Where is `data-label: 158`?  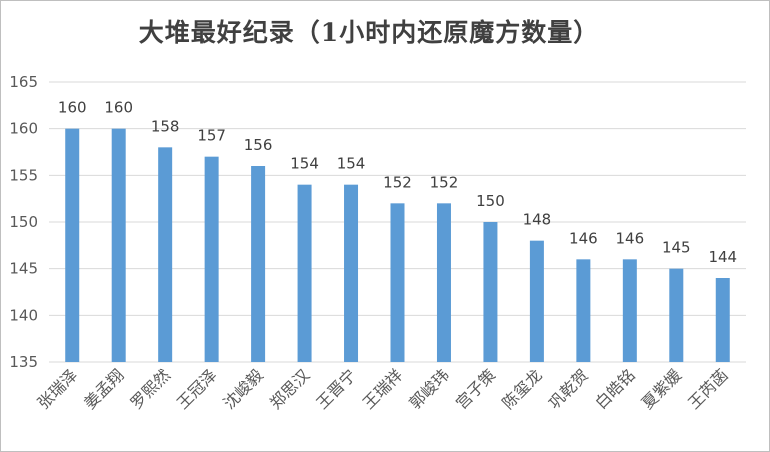
data-label: 158 is located at coordinates (165, 126).